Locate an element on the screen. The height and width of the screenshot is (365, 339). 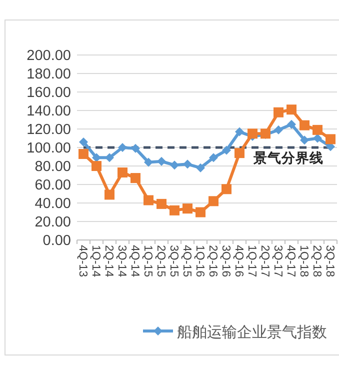
x-tick-label: 3Q-14 is located at coordinates (122, 261).